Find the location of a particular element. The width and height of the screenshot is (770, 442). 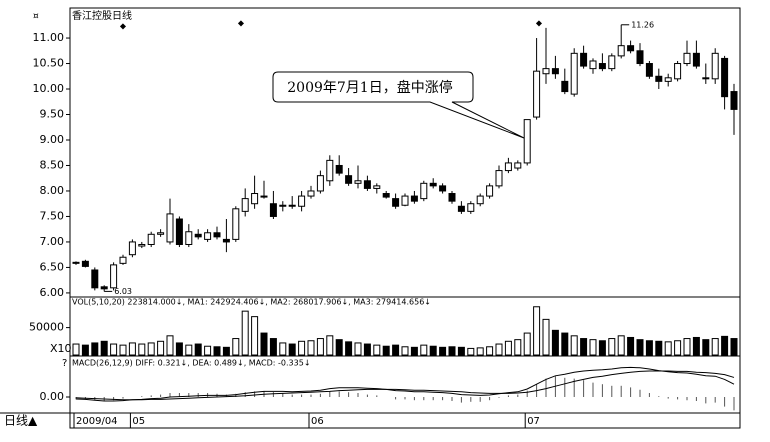

y-tick-label: 6.50 is located at coordinates (52, 266).